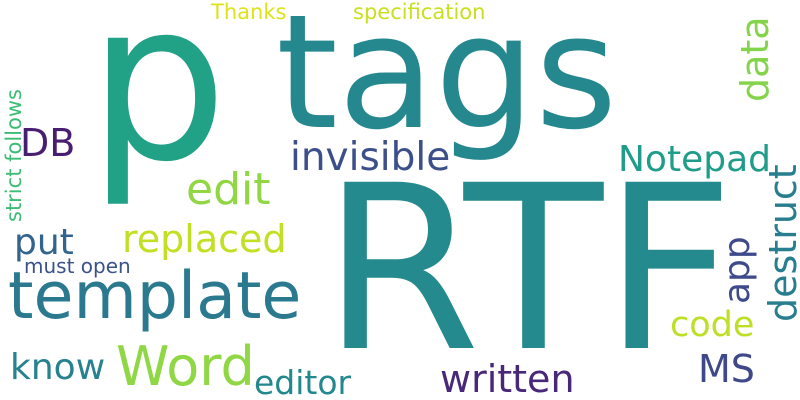 Image resolution: width=800 pixels, height=400 pixels. I want to click on word-thanks: Thanks, so click(249, 12).